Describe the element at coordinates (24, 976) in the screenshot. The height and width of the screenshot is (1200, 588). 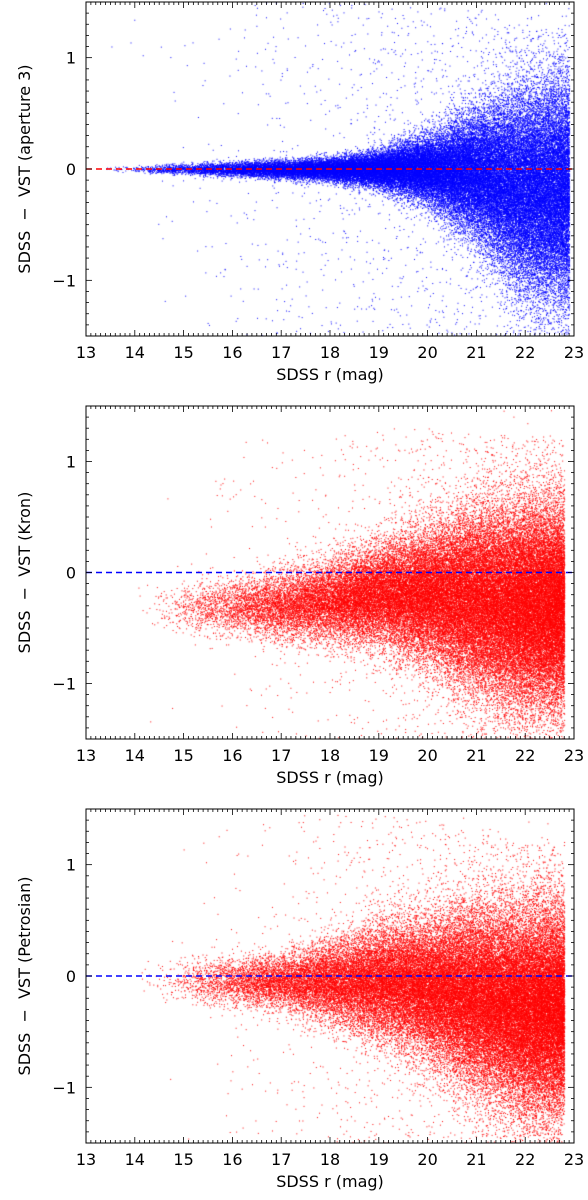
I see `y-axis-label: SDSS − VST (Petrosian)` at that location.